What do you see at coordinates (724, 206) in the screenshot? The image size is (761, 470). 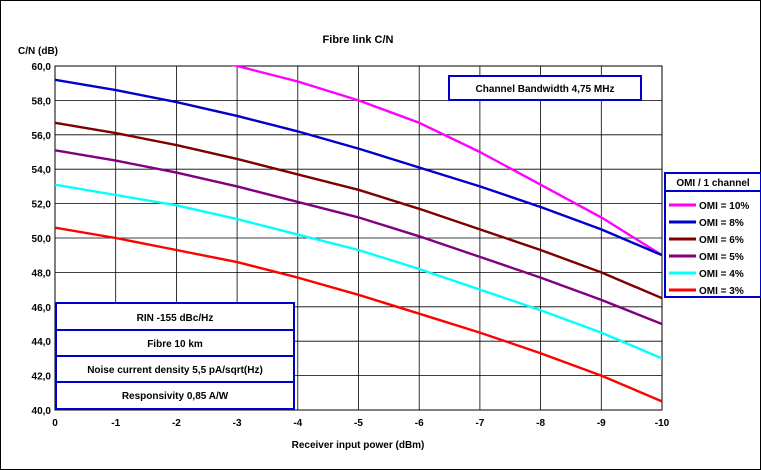 I see `legend-label-0: OMI = 10%` at bounding box center [724, 206].